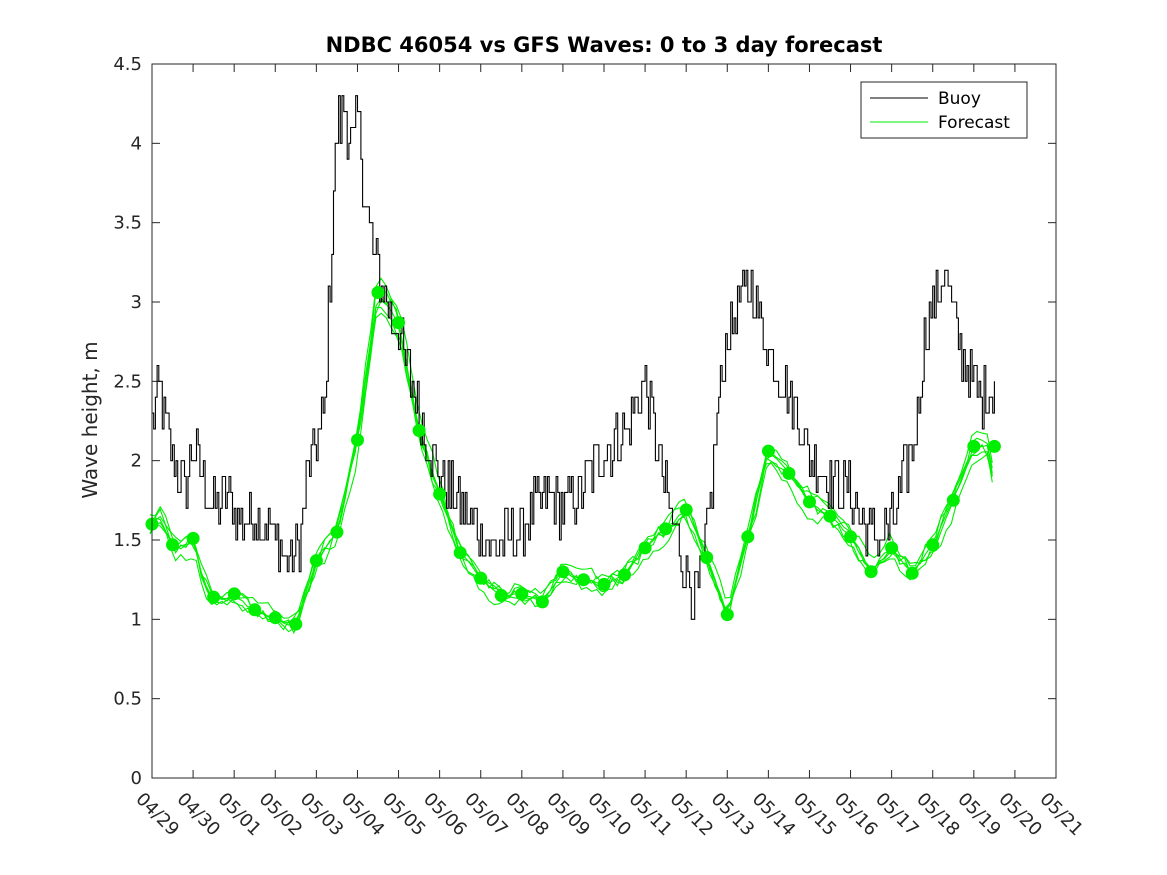 The image size is (1167, 875). Describe the element at coordinates (127, 699) in the screenshot. I see `y-tick-label: 0.5` at that location.